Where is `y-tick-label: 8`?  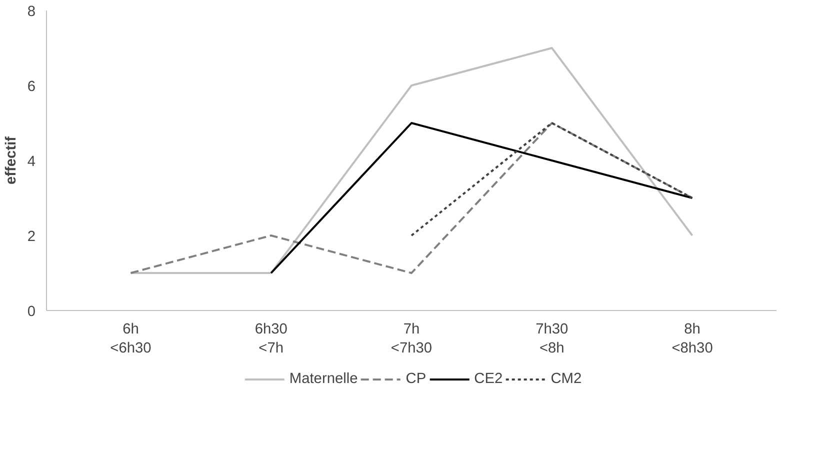 y-tick-label: 8 is located at coordinates (31, 12).